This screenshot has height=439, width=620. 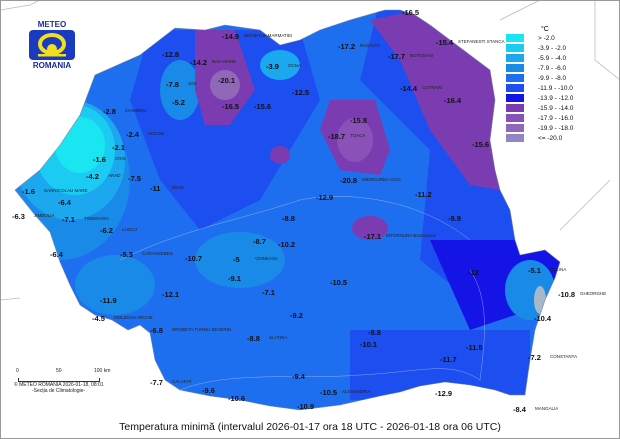 What do you see at coordinates (448, 359) in the screenshot?
I see `station-value: -11.7` at bounding box center [448, 359].